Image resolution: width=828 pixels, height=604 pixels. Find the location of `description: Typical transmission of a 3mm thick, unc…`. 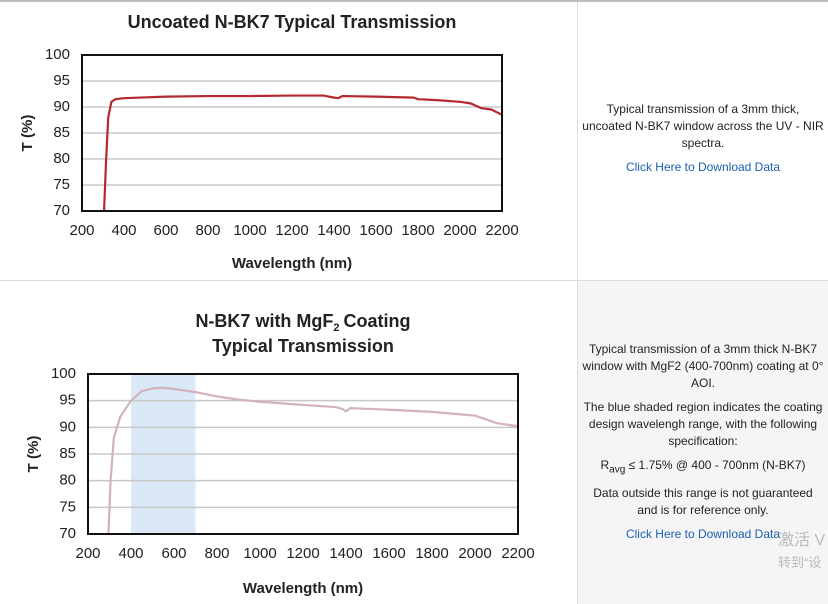

description: Typical transmission of a 3mm thick, unc… is located at coordinates (703, 126).